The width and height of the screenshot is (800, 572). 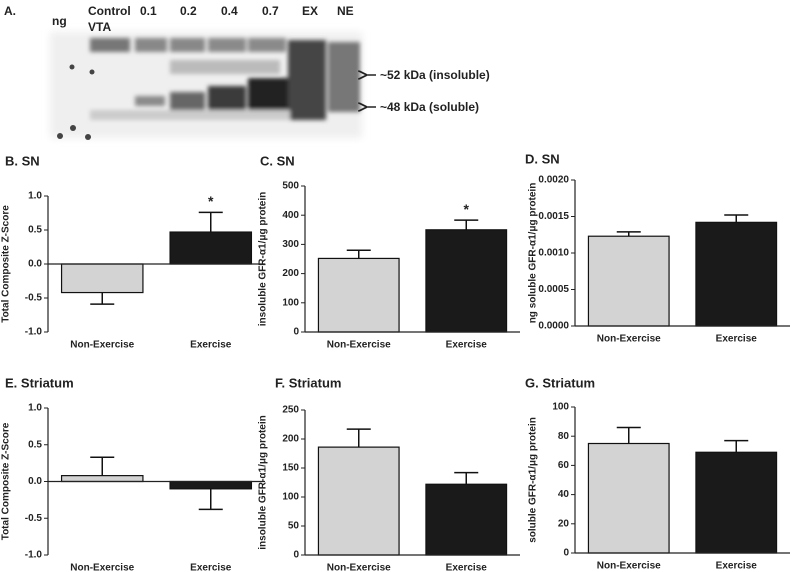 I want to click on y-tick-label: 50, so click(x=294, y=526).